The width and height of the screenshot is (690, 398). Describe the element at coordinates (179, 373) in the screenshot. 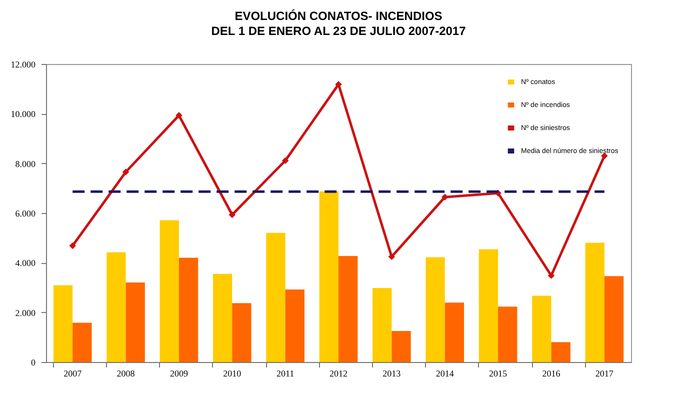

I see `x-tick-label: 2009` at that location.